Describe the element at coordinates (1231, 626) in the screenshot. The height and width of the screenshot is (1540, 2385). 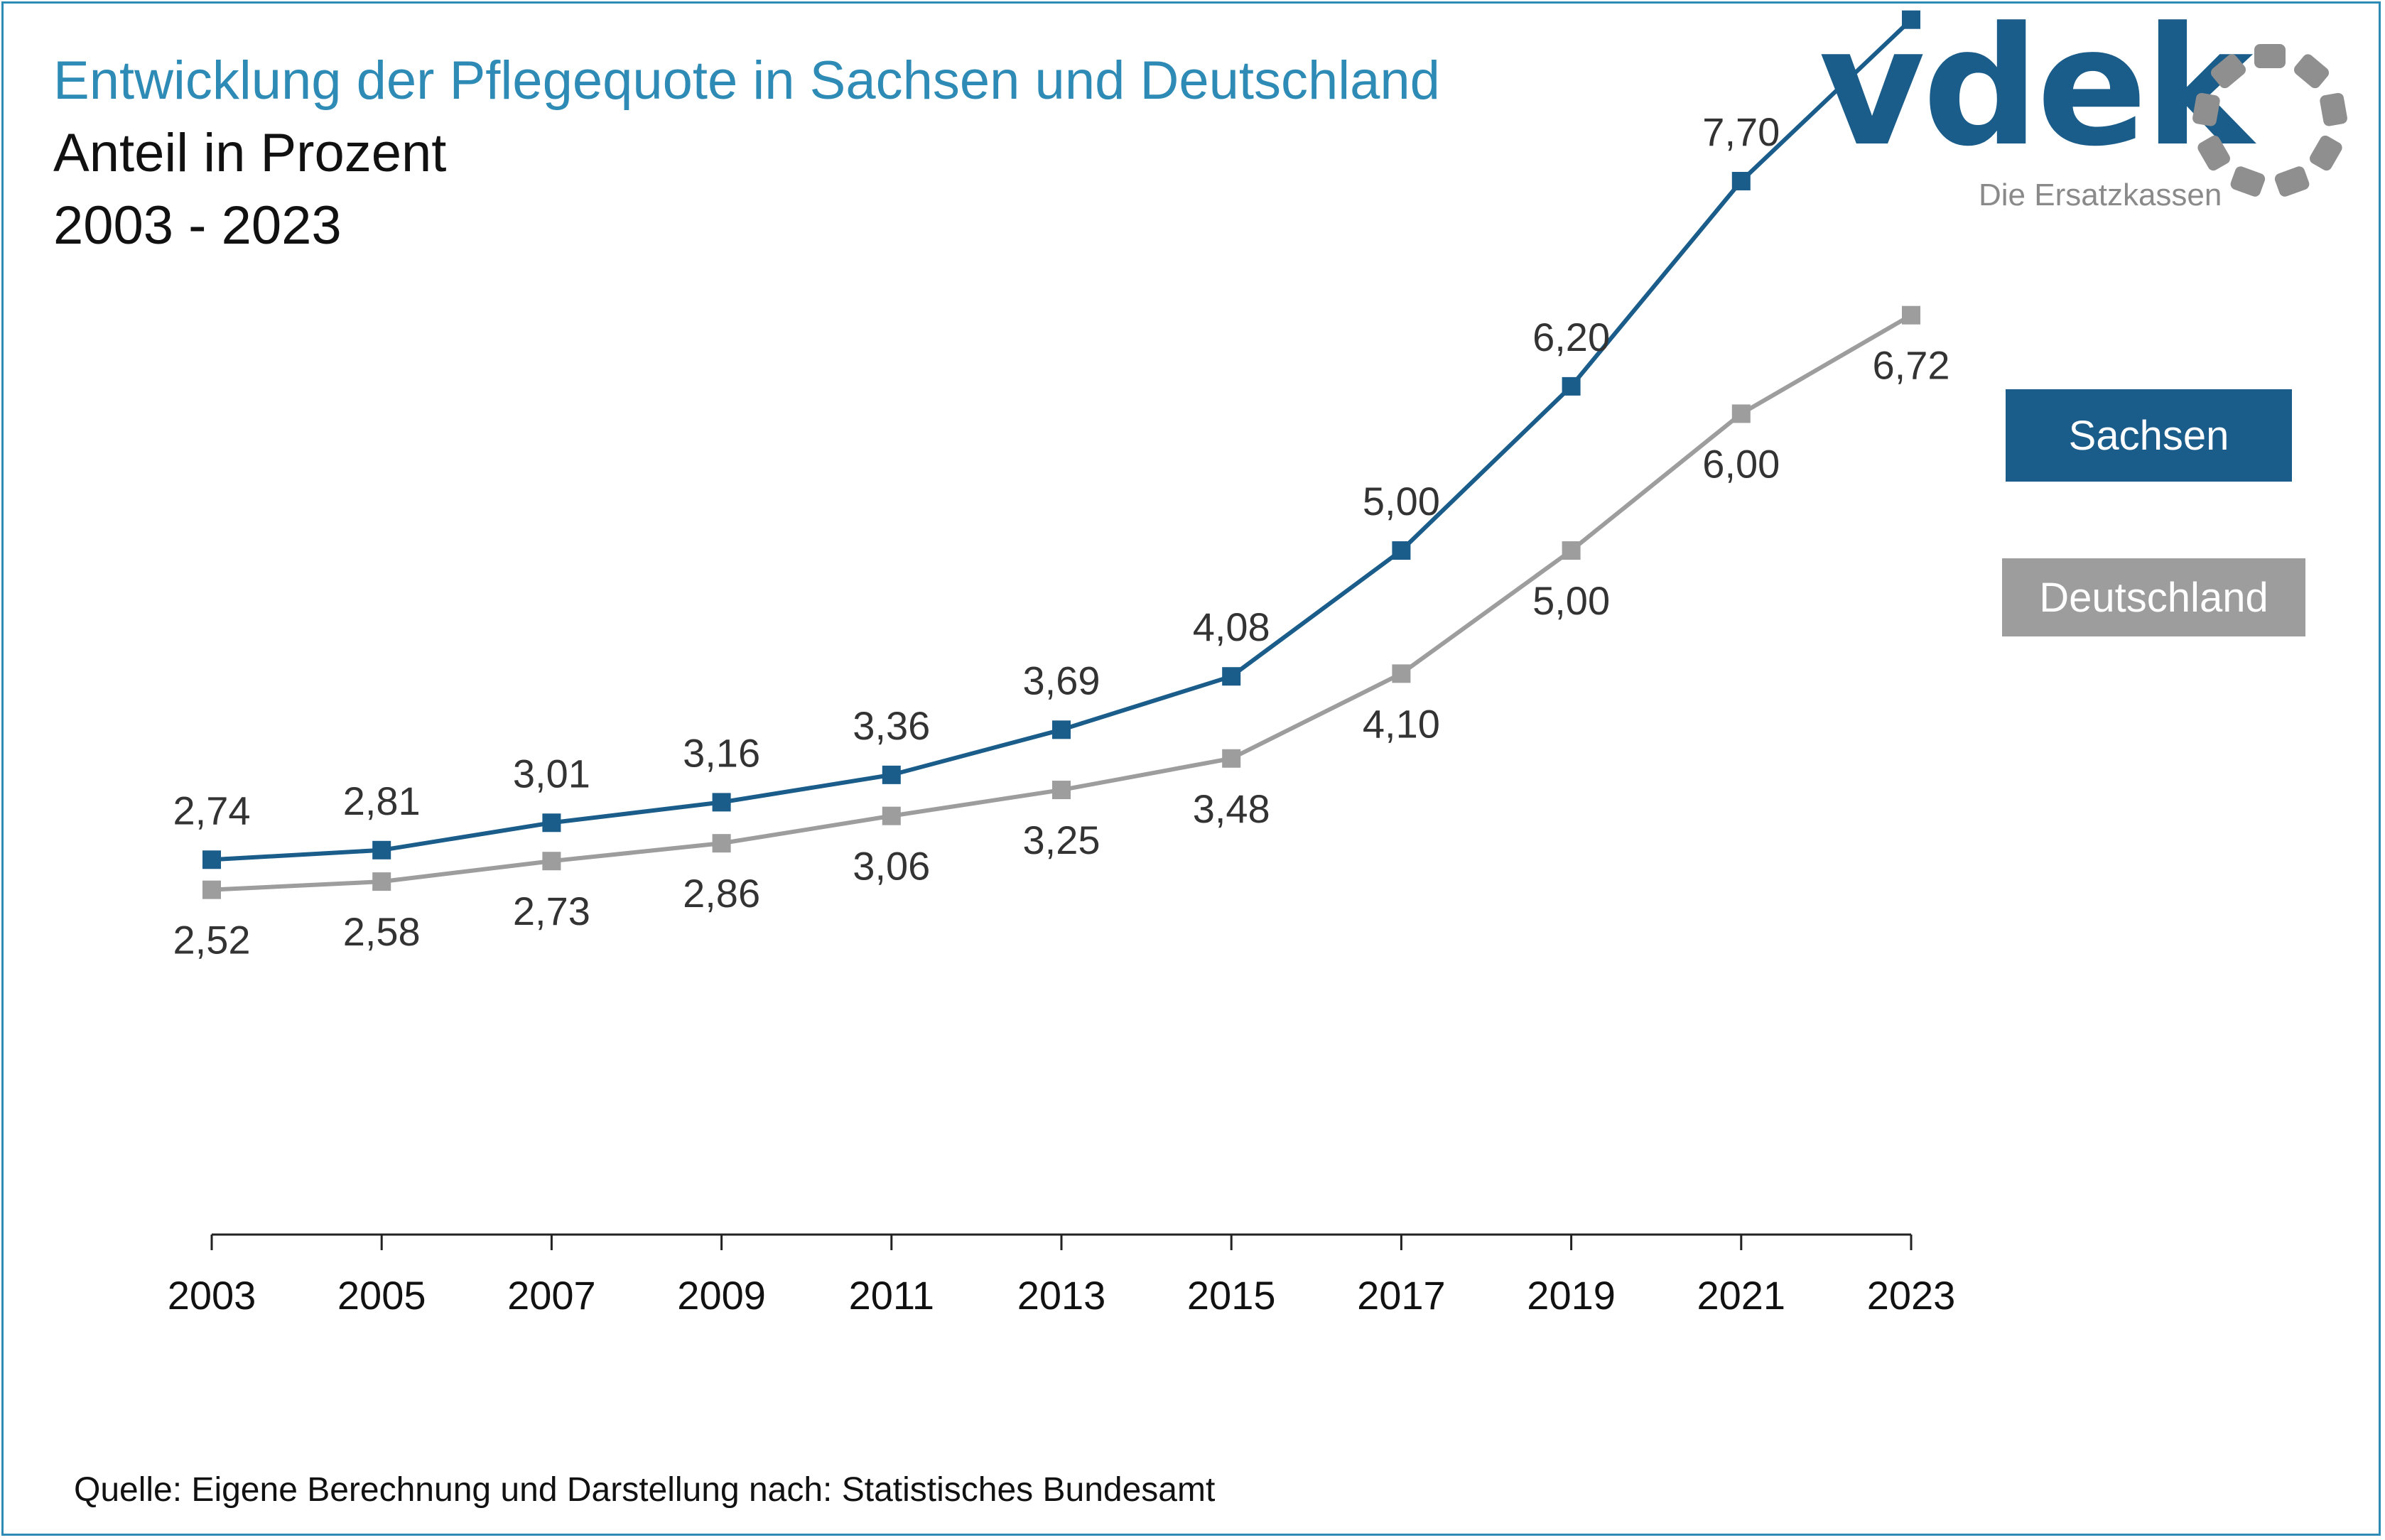
I see `data-label-sachsen: 4,08` at that location.